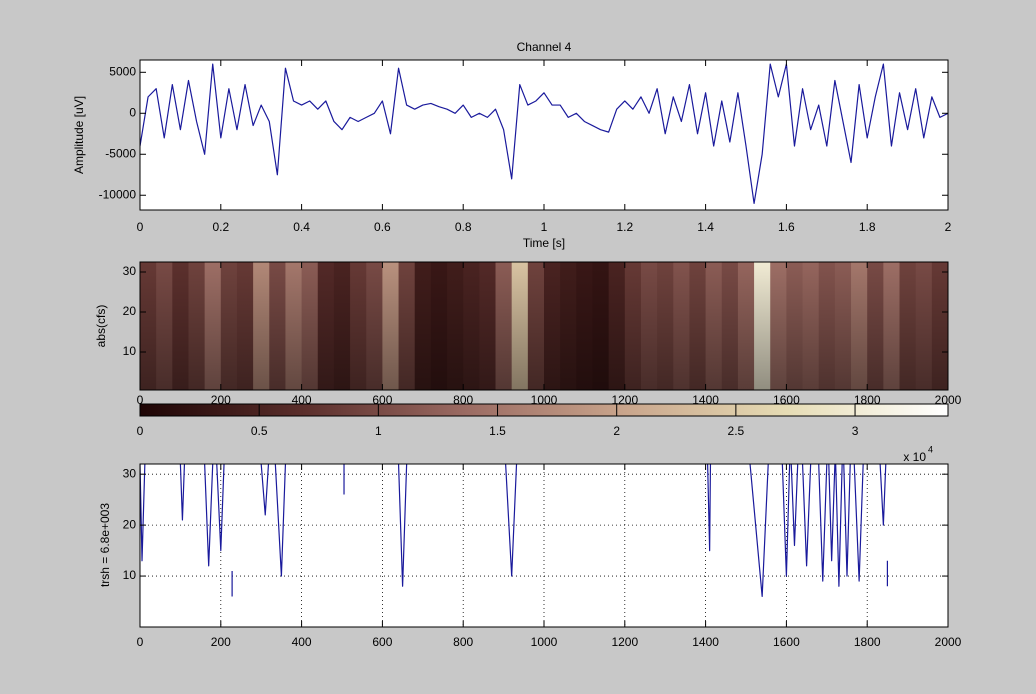 This screenshot has height=694, width=1036. Describe the element at coordinates (220, 227) in the screenshot. I see `x-tick-label: 0.2` at that location.